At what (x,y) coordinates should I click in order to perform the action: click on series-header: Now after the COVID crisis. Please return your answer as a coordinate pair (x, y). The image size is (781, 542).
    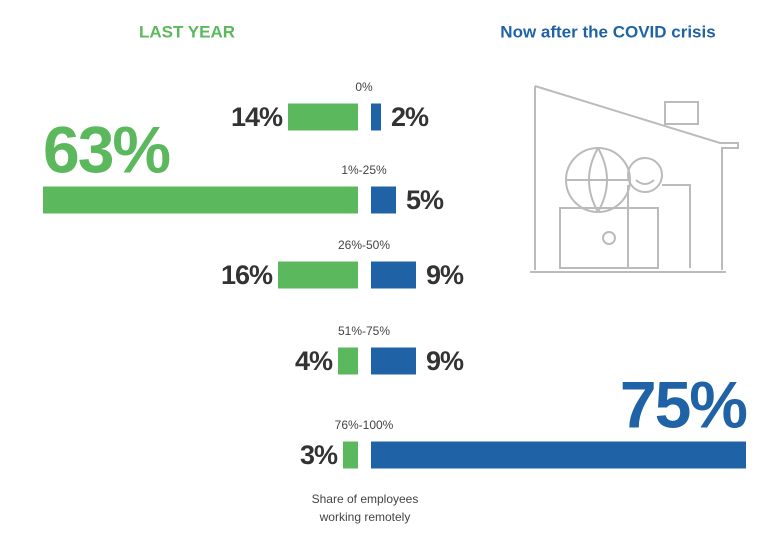
    Looking at the image, I should click on (607, 31).